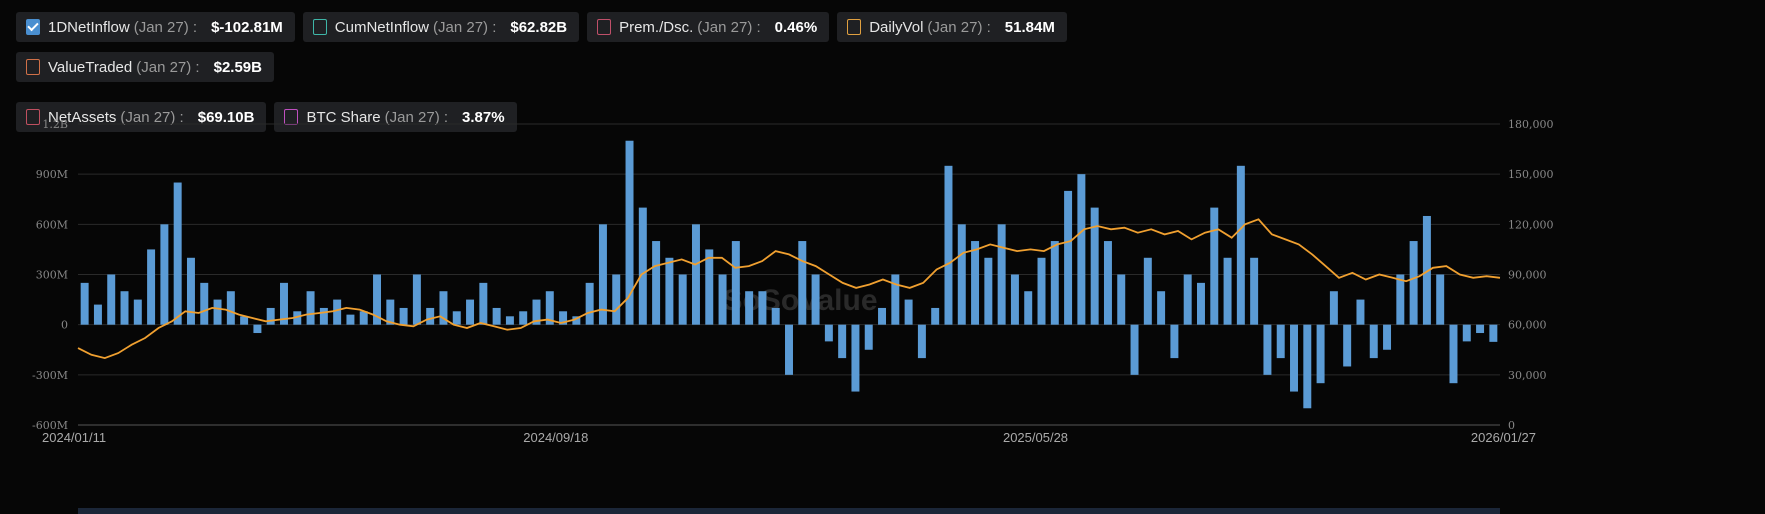 The image size is (1765, 514). What do you see at coordinates (1527, 375) in the screenshot?
I see `right-axis-tick: 30,000` at bounding box center [1527, 375].